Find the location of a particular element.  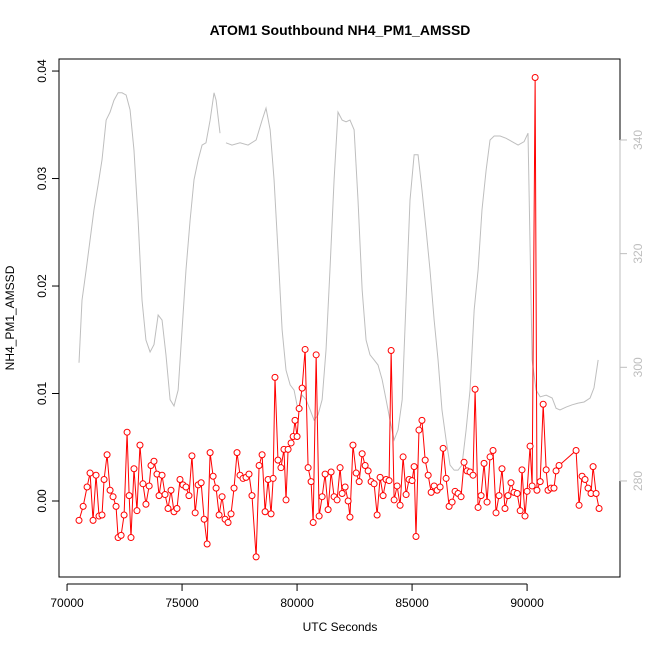

y-tick-label: 0.01 is located at coordinates (42, 394).